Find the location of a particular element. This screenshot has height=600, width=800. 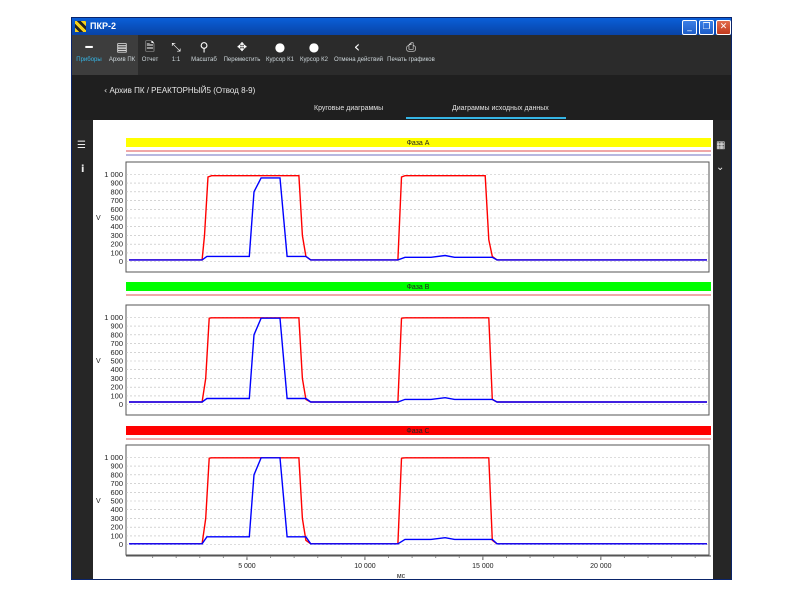

toolbar-button-report: 🗎 Отчет is located at coordinates (150, 55).